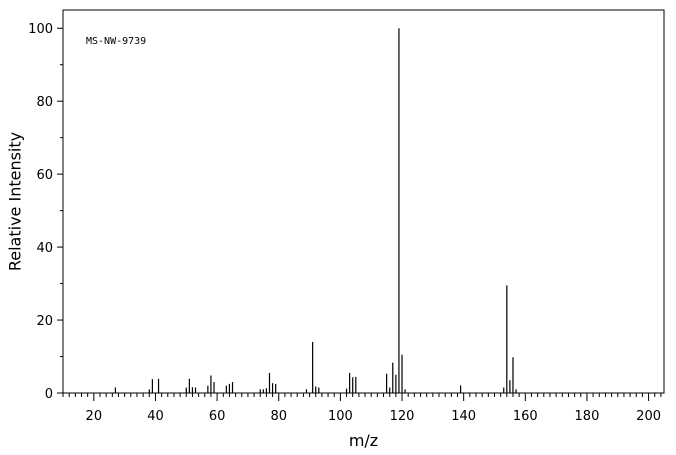 This screenshot has height=455, width=676. What do you see at coordinates (402, 416) in the screenshot?
I see `x-tick-label: 120` at bounding box center [402, 416].